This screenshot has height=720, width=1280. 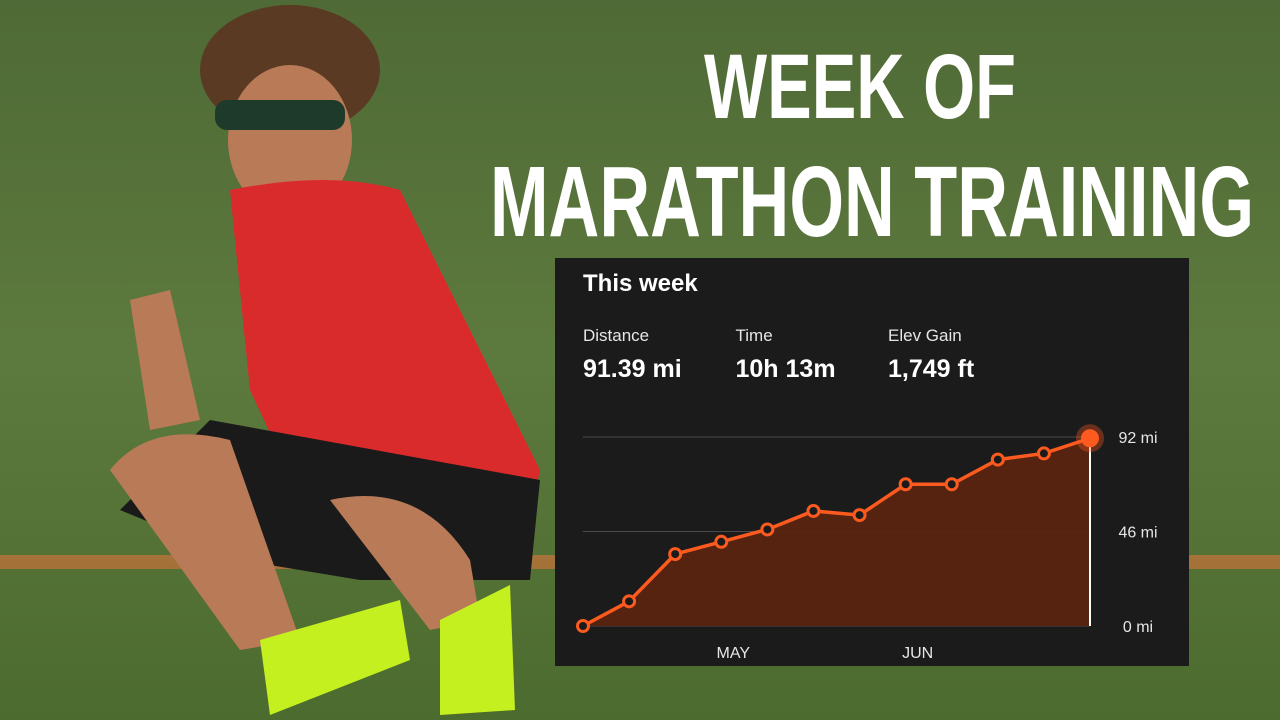 What do you see at coordinates (754, 335) in the screenshot?
I see `stat-label: Time` at bounding box center [754, 335].